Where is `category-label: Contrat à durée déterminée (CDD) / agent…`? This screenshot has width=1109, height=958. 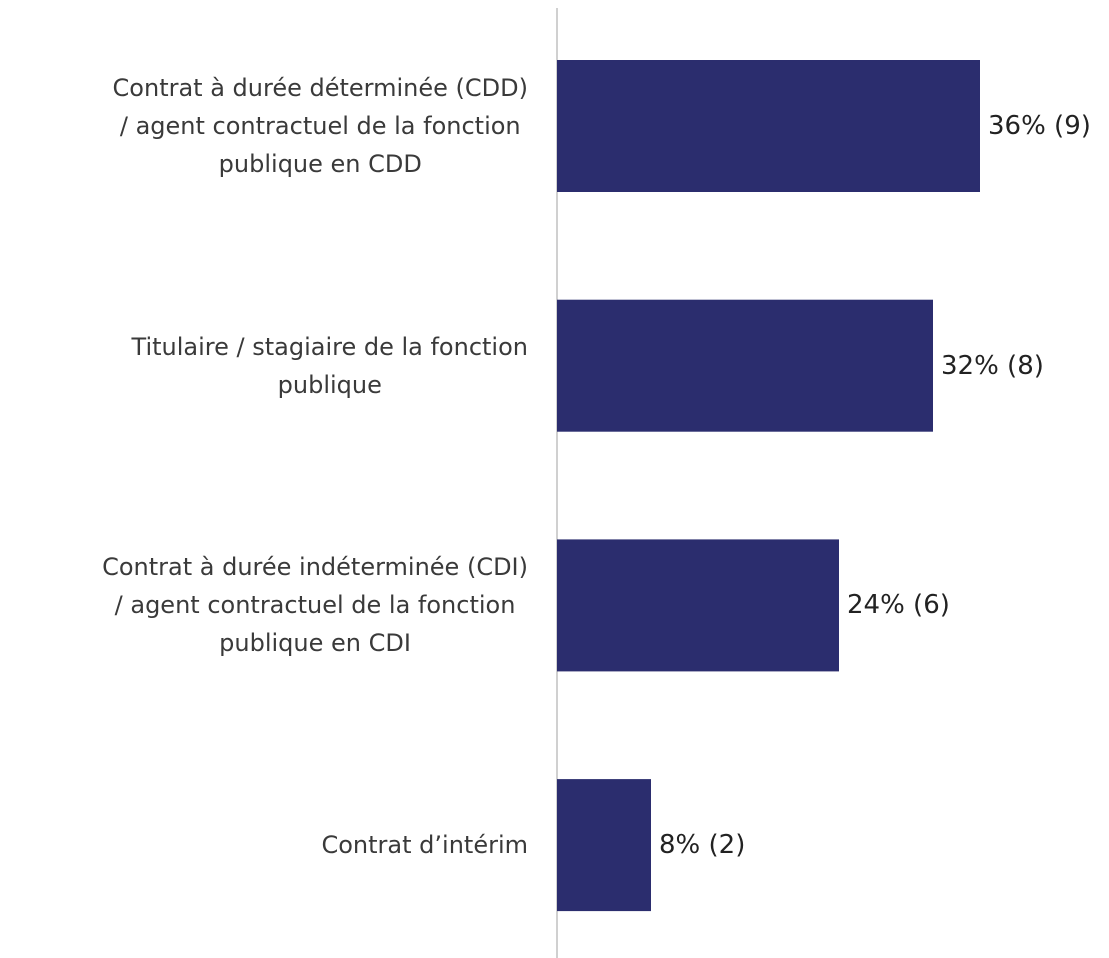 category-label: Contrat à durée déterminée (CDD) / agent… is located at coordinates (264, 126).